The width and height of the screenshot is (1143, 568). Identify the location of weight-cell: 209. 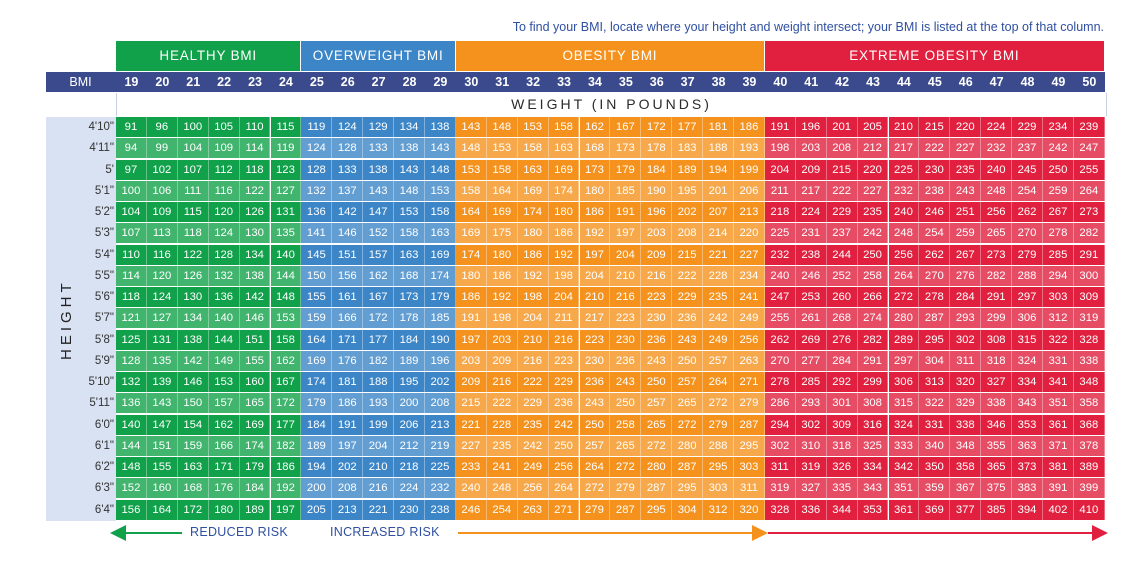
(502, 360).